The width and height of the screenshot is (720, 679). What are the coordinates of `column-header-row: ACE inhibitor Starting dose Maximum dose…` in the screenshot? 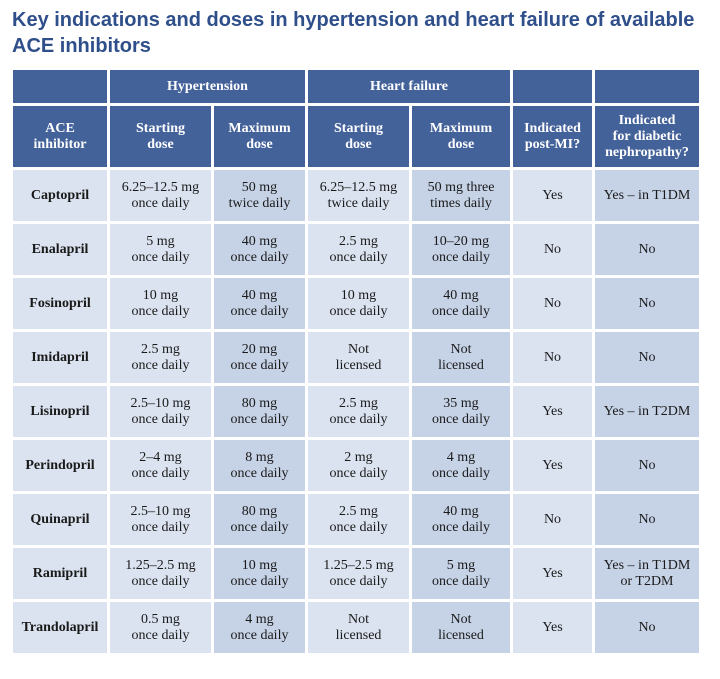 It's located at (356, 136).